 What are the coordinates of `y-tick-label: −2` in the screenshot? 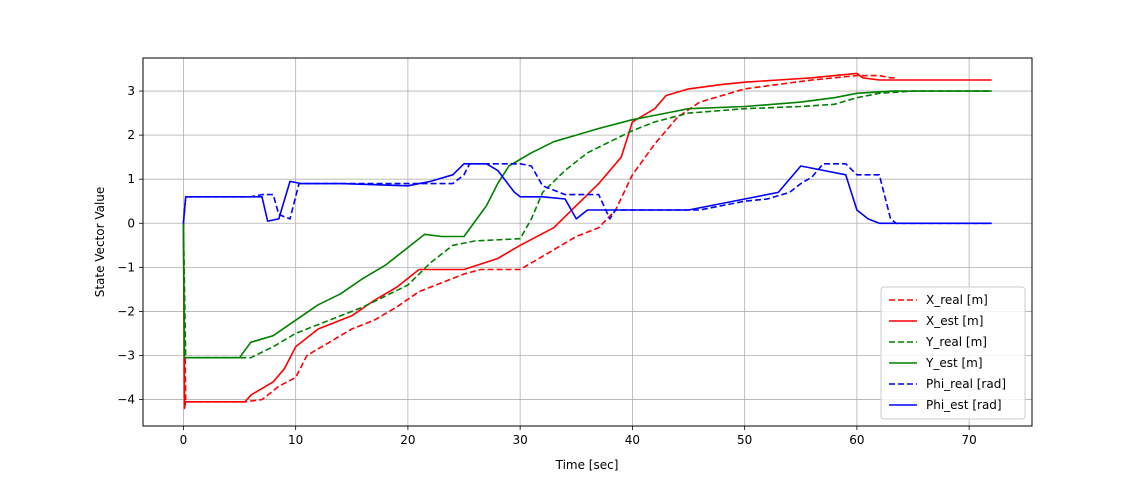 It's located at (126, 311).